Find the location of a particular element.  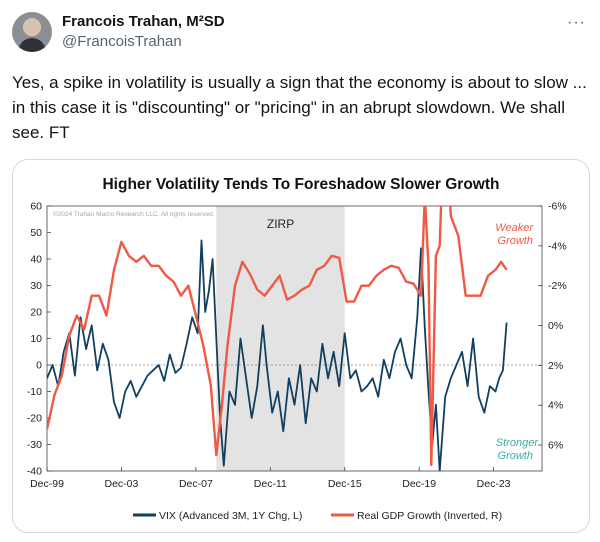

left-axis-tick: 20 is located at coordinates (36, 313).